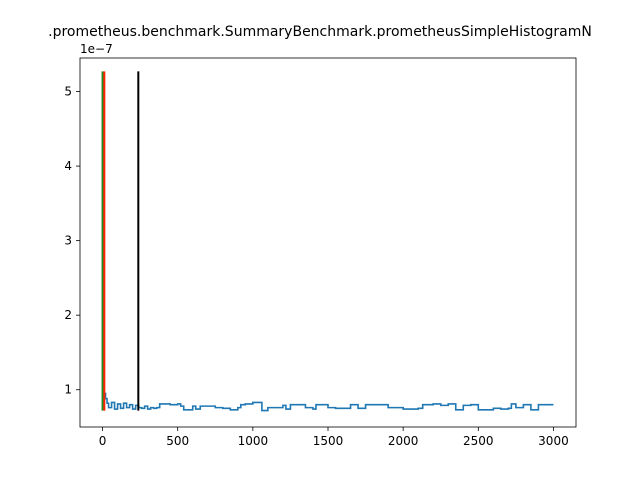  I want to click on x-tick-label-2: 1000, so click(253, 441).